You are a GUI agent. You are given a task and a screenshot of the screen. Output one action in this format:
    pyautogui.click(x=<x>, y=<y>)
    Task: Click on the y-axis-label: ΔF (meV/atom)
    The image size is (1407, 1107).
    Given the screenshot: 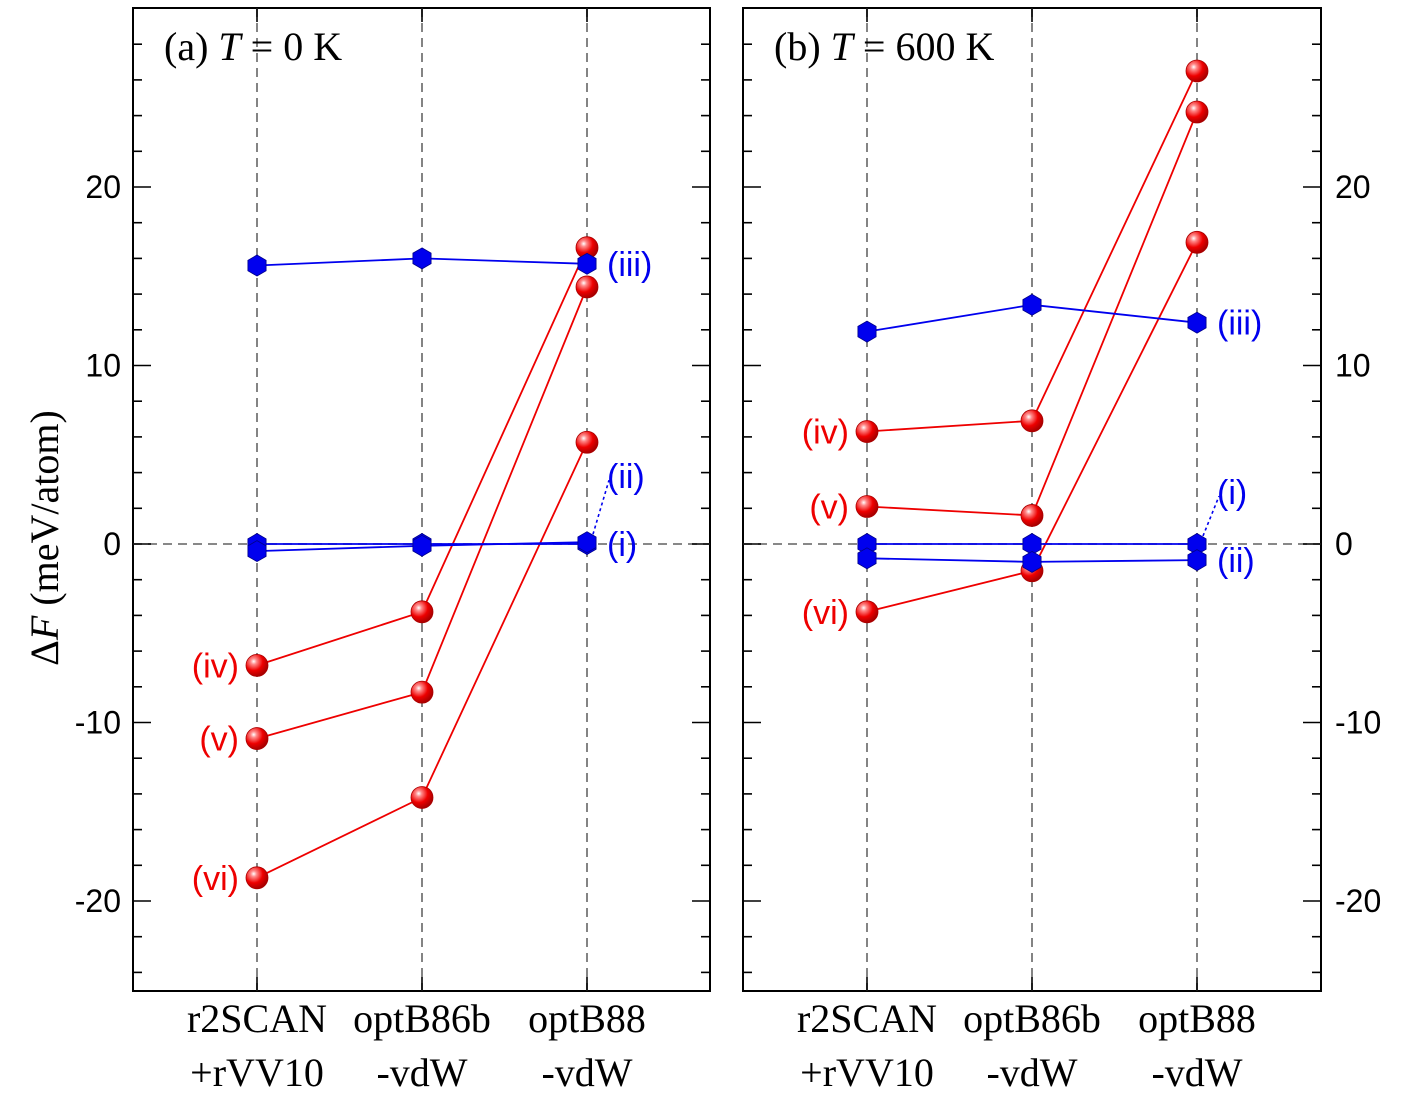 What is the action you would take?
    pyautogui.click(x=44, y=538)
    